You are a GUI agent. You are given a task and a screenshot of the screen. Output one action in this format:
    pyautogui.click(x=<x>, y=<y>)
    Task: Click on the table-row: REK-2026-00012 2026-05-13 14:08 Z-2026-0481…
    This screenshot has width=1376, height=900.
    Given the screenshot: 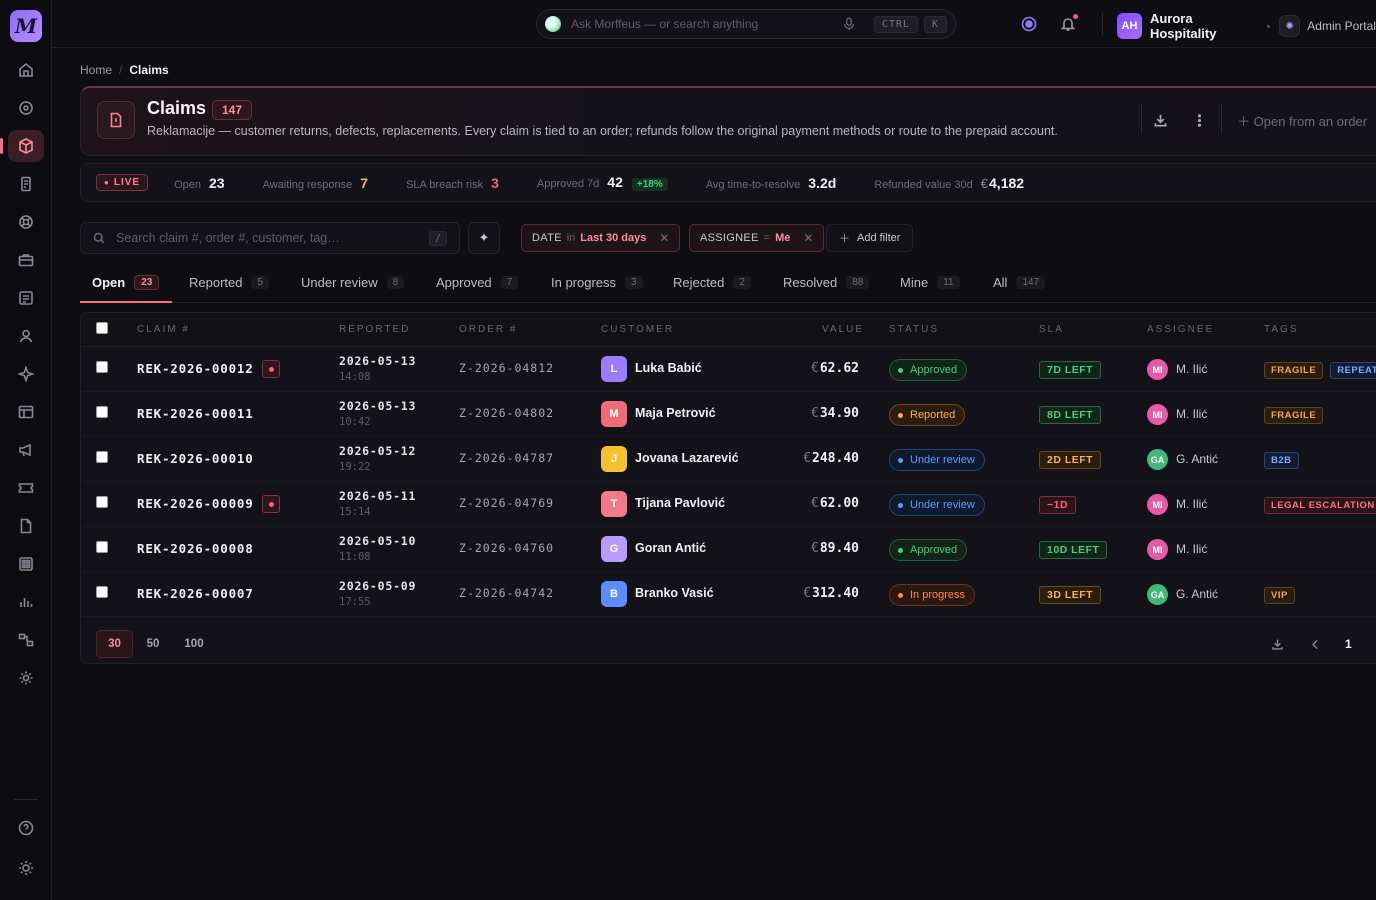 What is the action you would take?
    pyautogui.click(x=728, y=369)
    